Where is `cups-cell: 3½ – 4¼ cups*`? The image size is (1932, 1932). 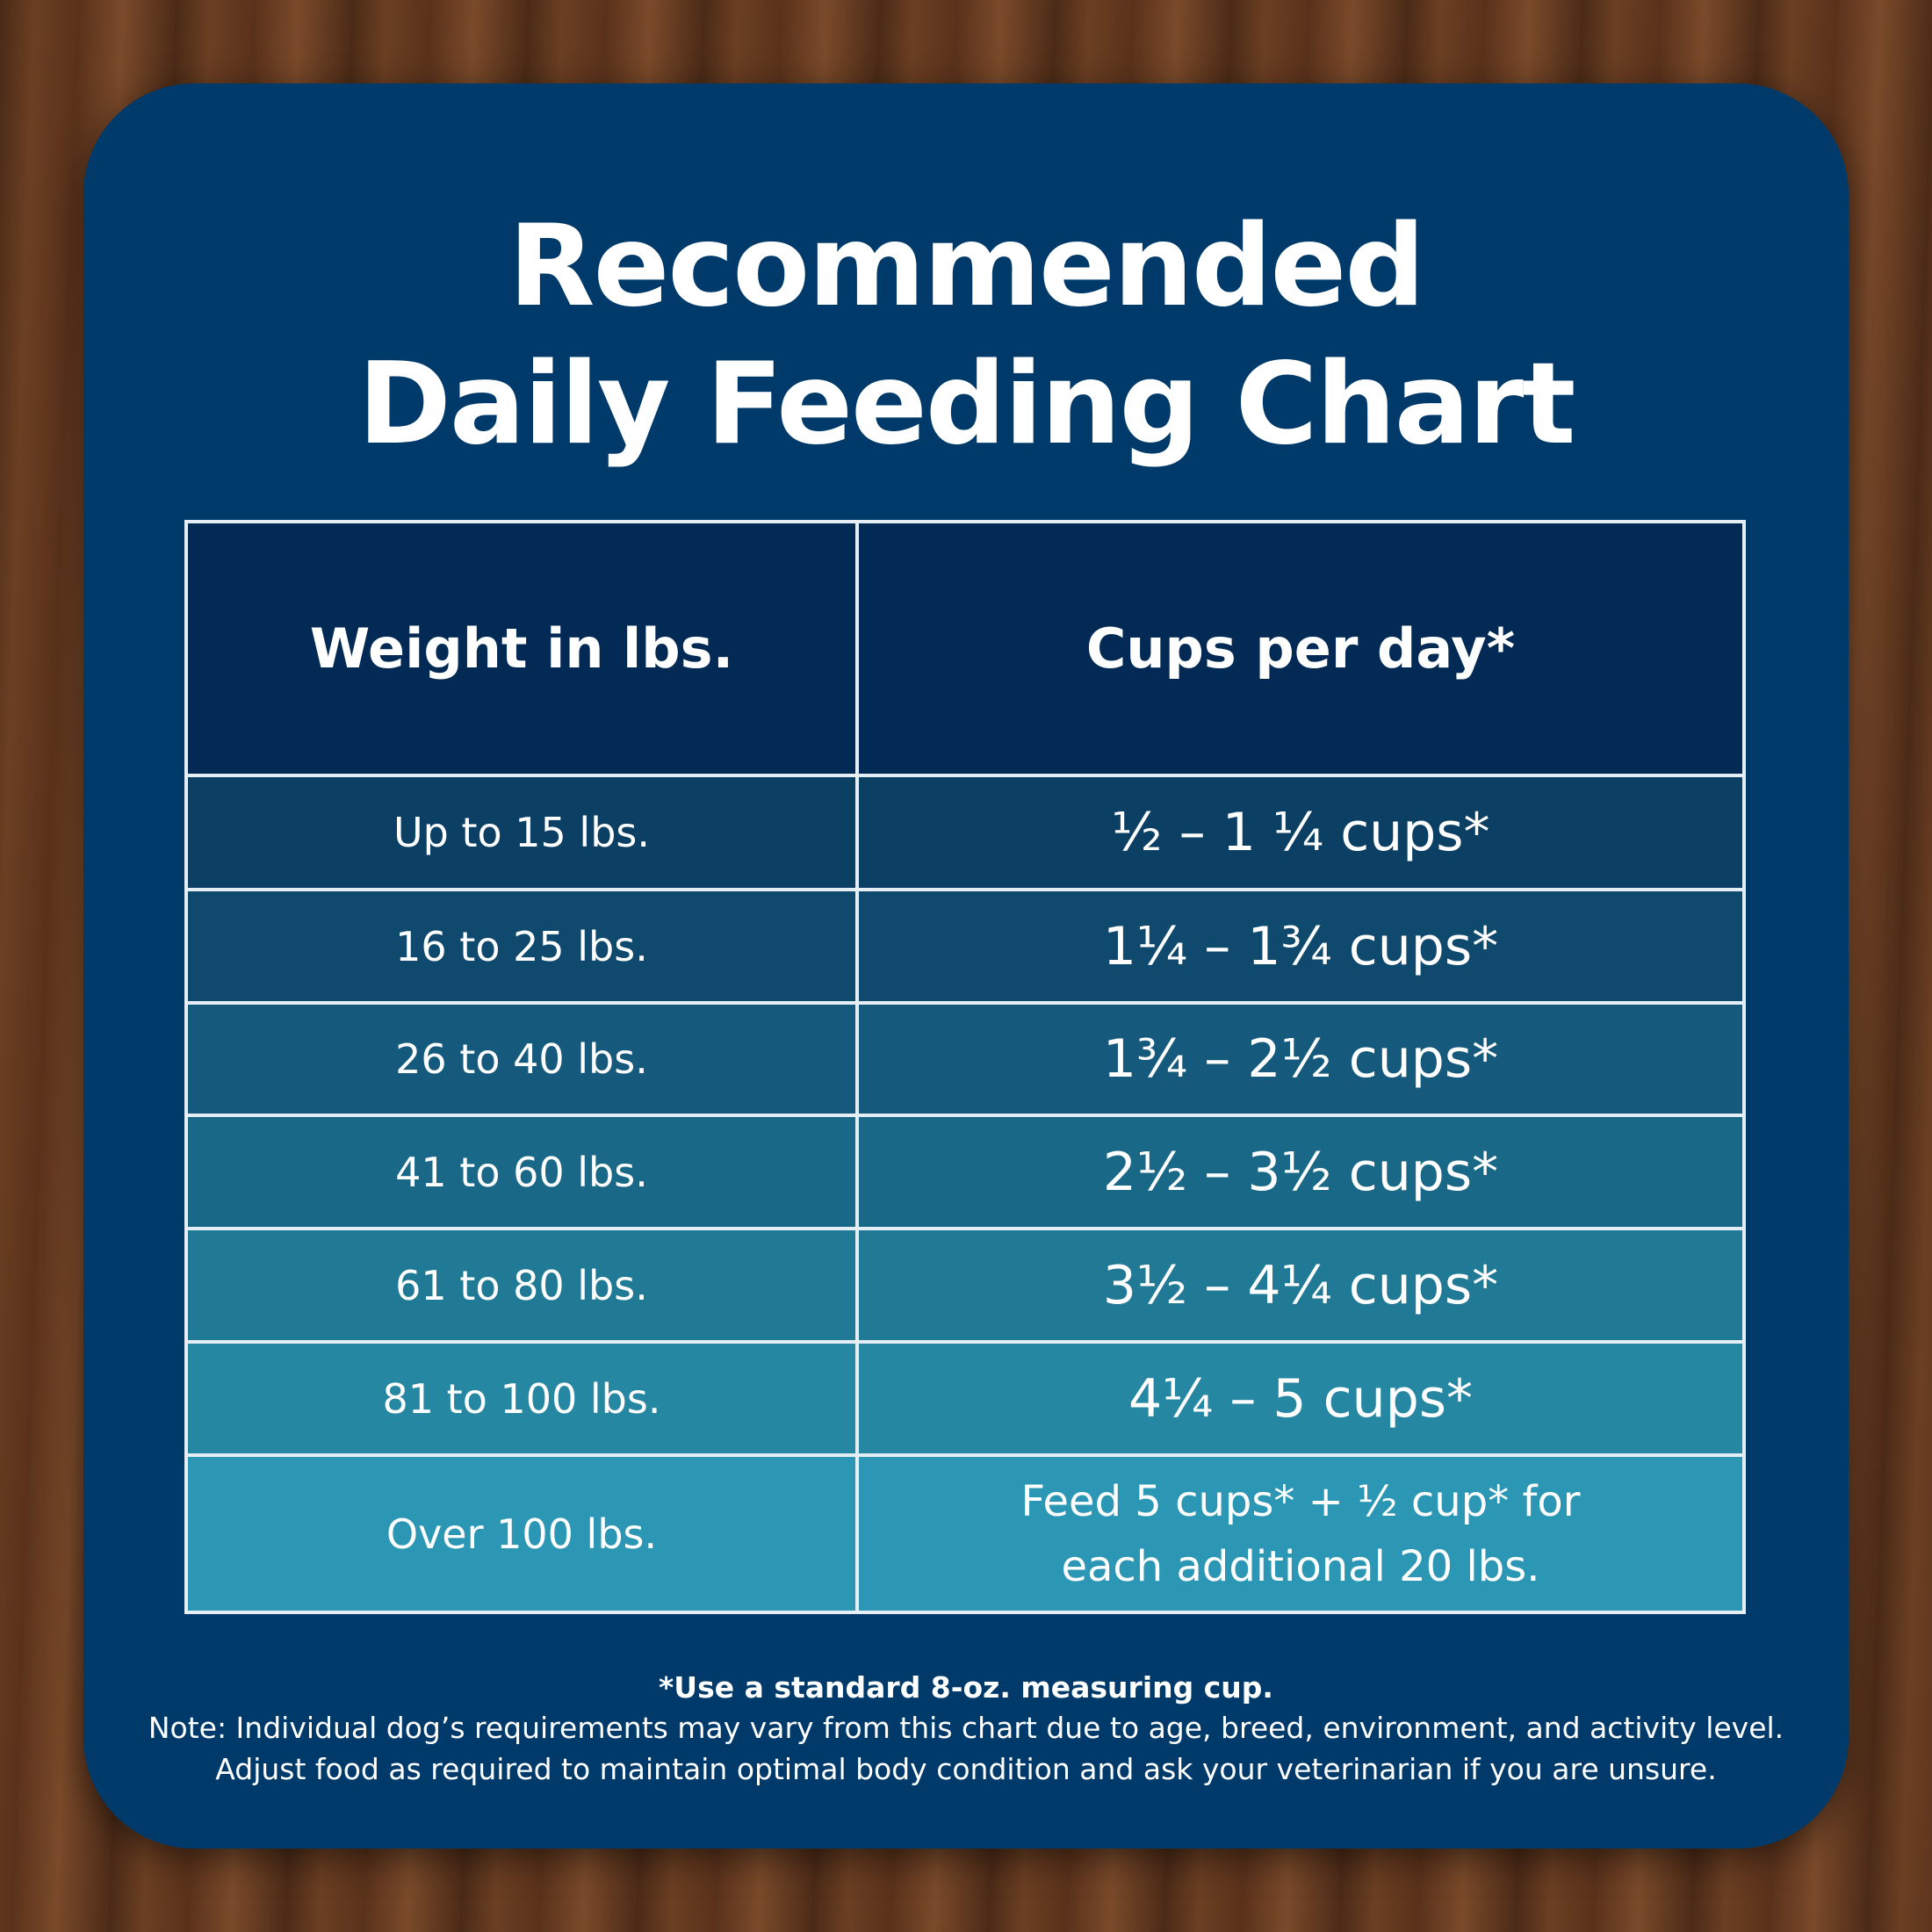 cups-cell: 3½ – 4¼ cups* is located at coordinates (1301, 1285).